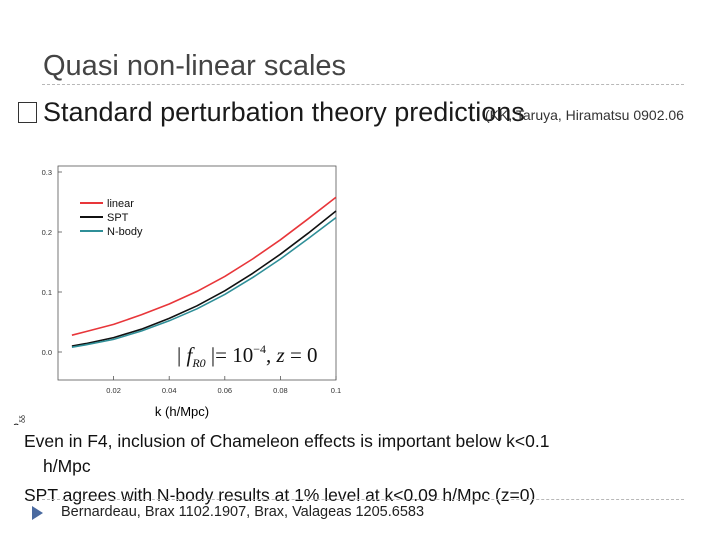 The image size is (720, 540). I want to click on slide-title: Quasi non-linear scales, so click(195, 66).